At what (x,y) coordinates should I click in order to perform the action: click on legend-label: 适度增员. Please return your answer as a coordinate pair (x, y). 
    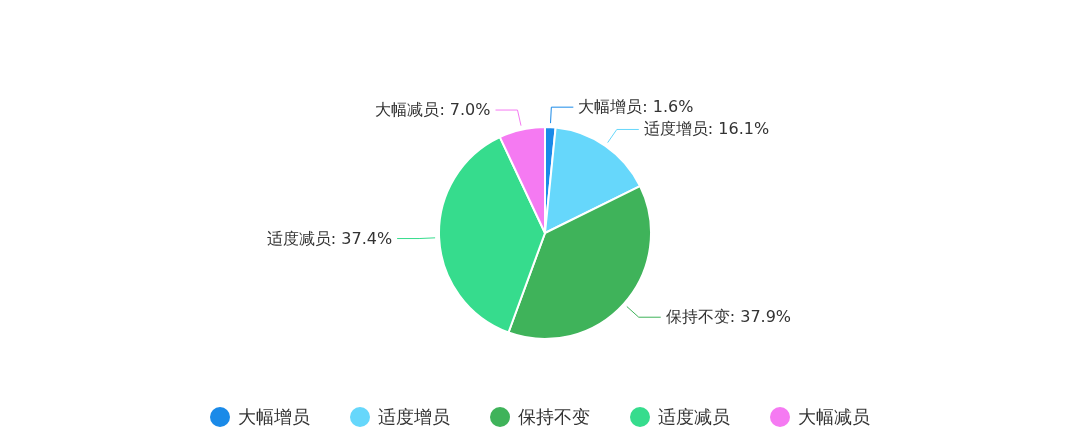
    Looking at the image, I should click on (414, 417).